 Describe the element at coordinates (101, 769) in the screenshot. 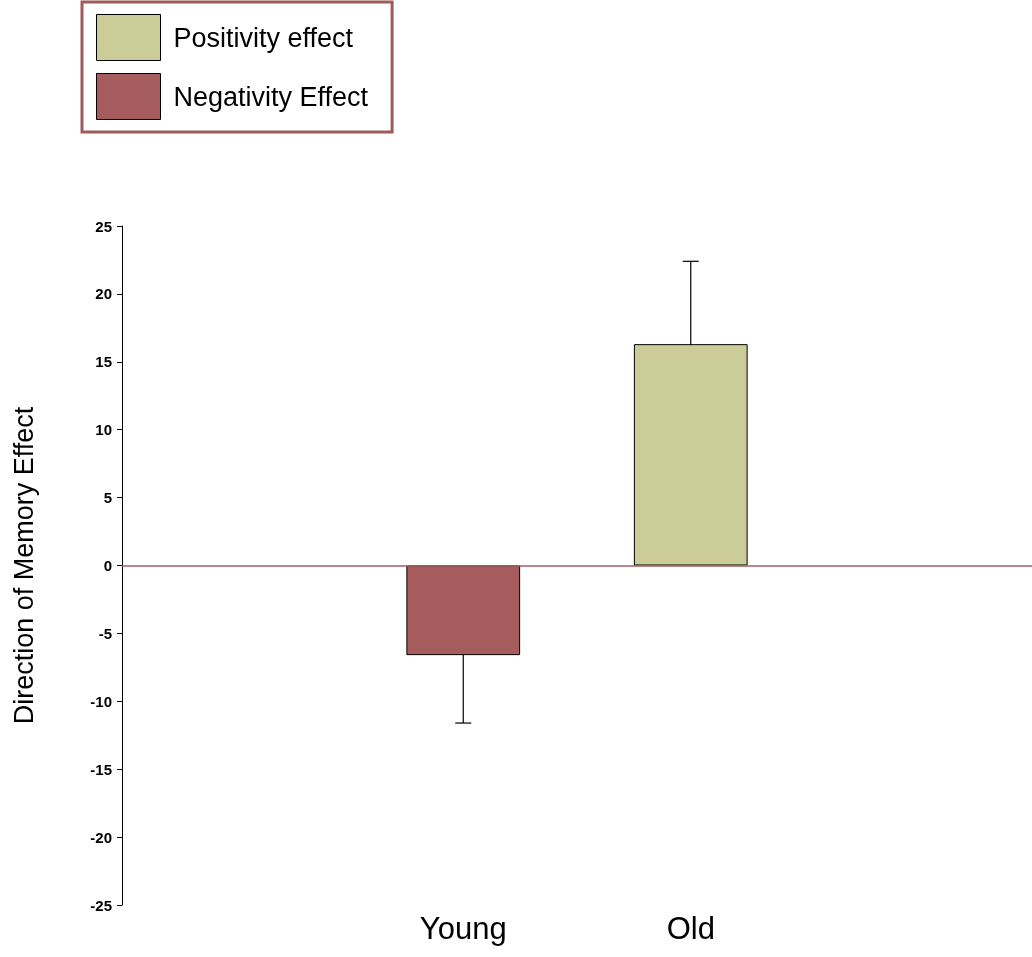

I see `y-tick-label: -15` at that location.